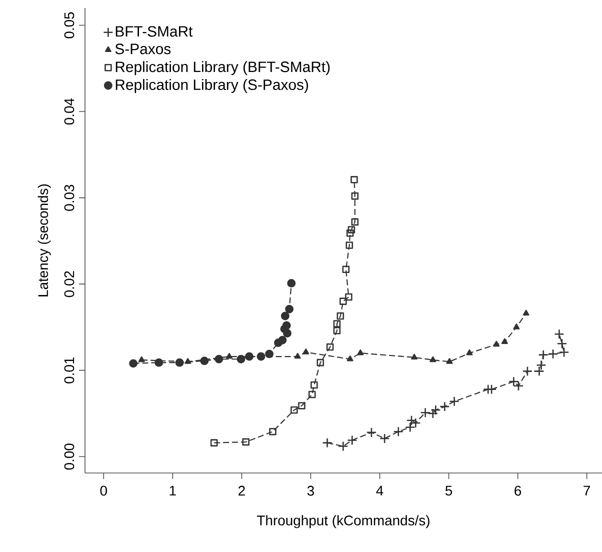 This screenshot has height=552, width=602. Describe the element at coordinates (69, 25) in the screenshot. I see `y-tick-label: 0.05` at that location.